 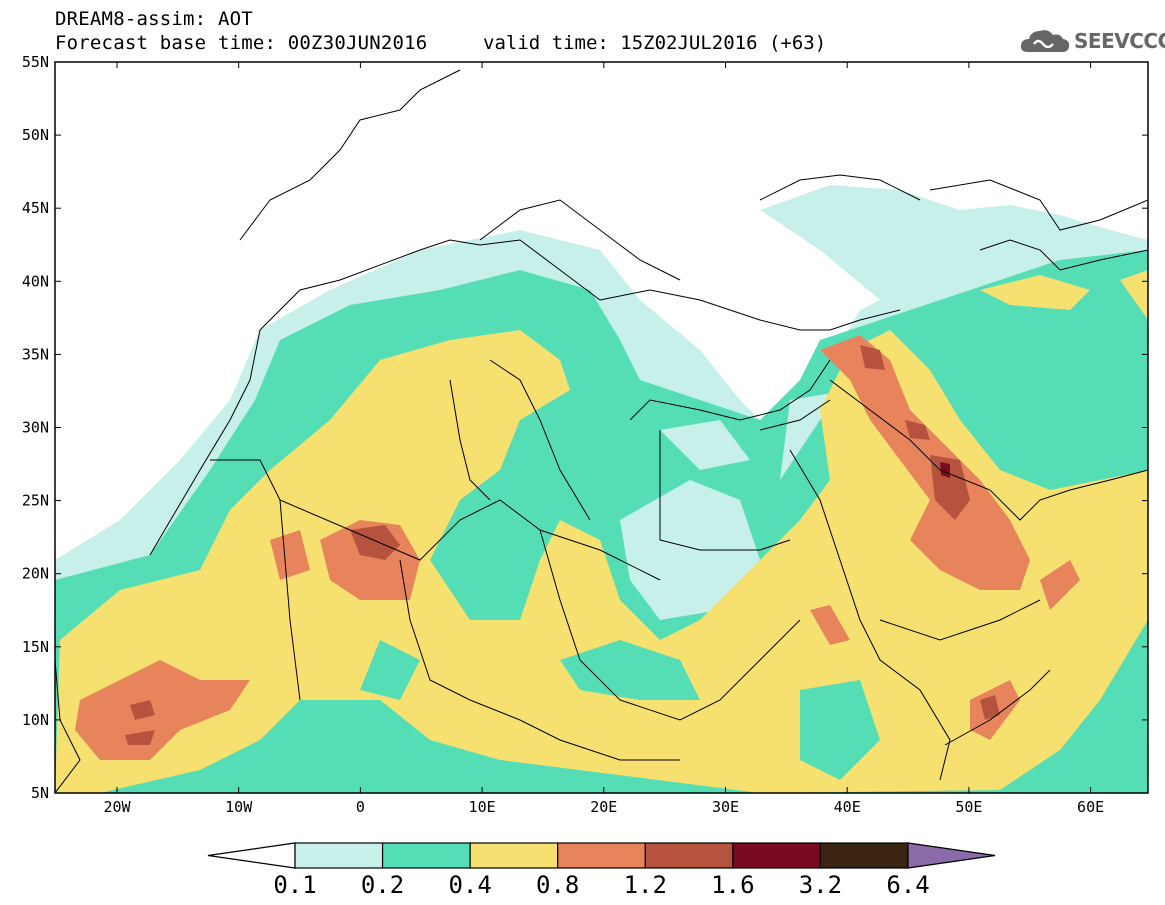 What do you see at coordinates (601, 870) in the screenshot?
I see `aot-colorbar: 0.1 0.2 0.4 0.8 1.2 1.6 3.2 6.4` at bounding box center [601, 870].